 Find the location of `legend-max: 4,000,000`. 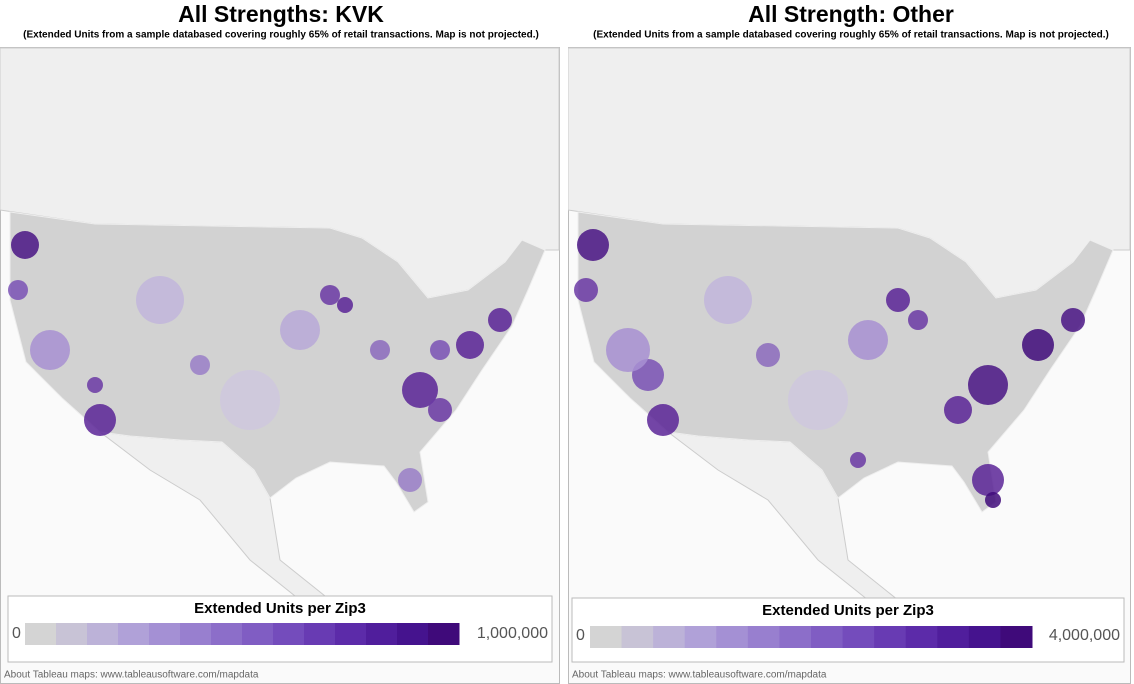

legend-max: 4,000,000 is located at coordinates (1084, 635).